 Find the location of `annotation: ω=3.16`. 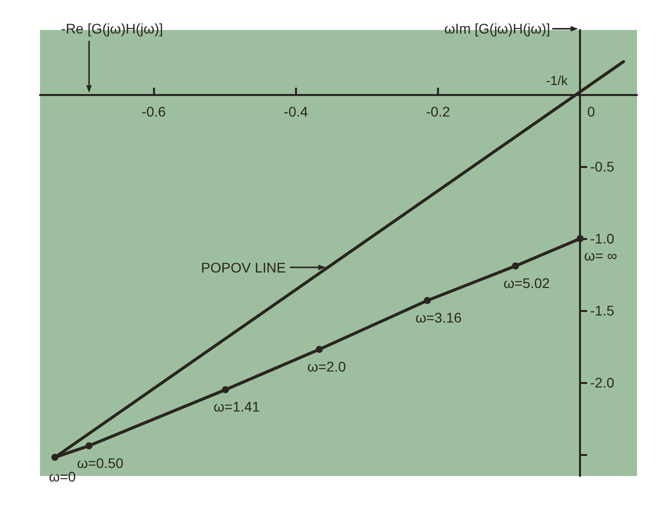

annotation: ω=3.16 is located at coordinates (438, 317).